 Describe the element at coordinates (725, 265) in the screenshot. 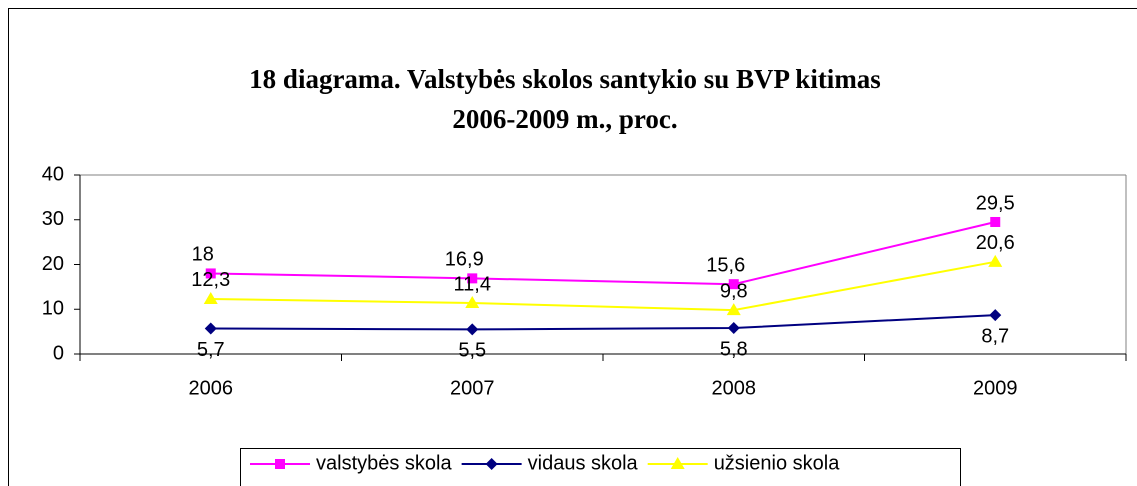

I see `data-label: 15,6` at that location.